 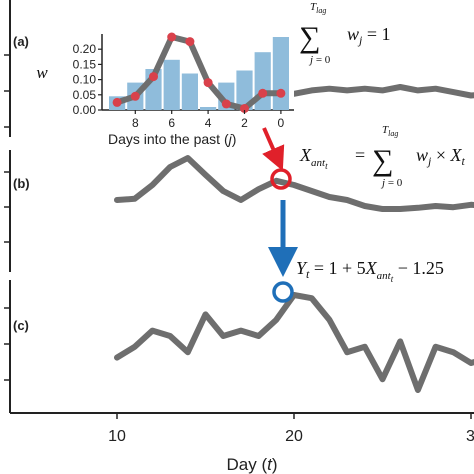 I want to click on inset-weight-line, so click(x=199, y=73).